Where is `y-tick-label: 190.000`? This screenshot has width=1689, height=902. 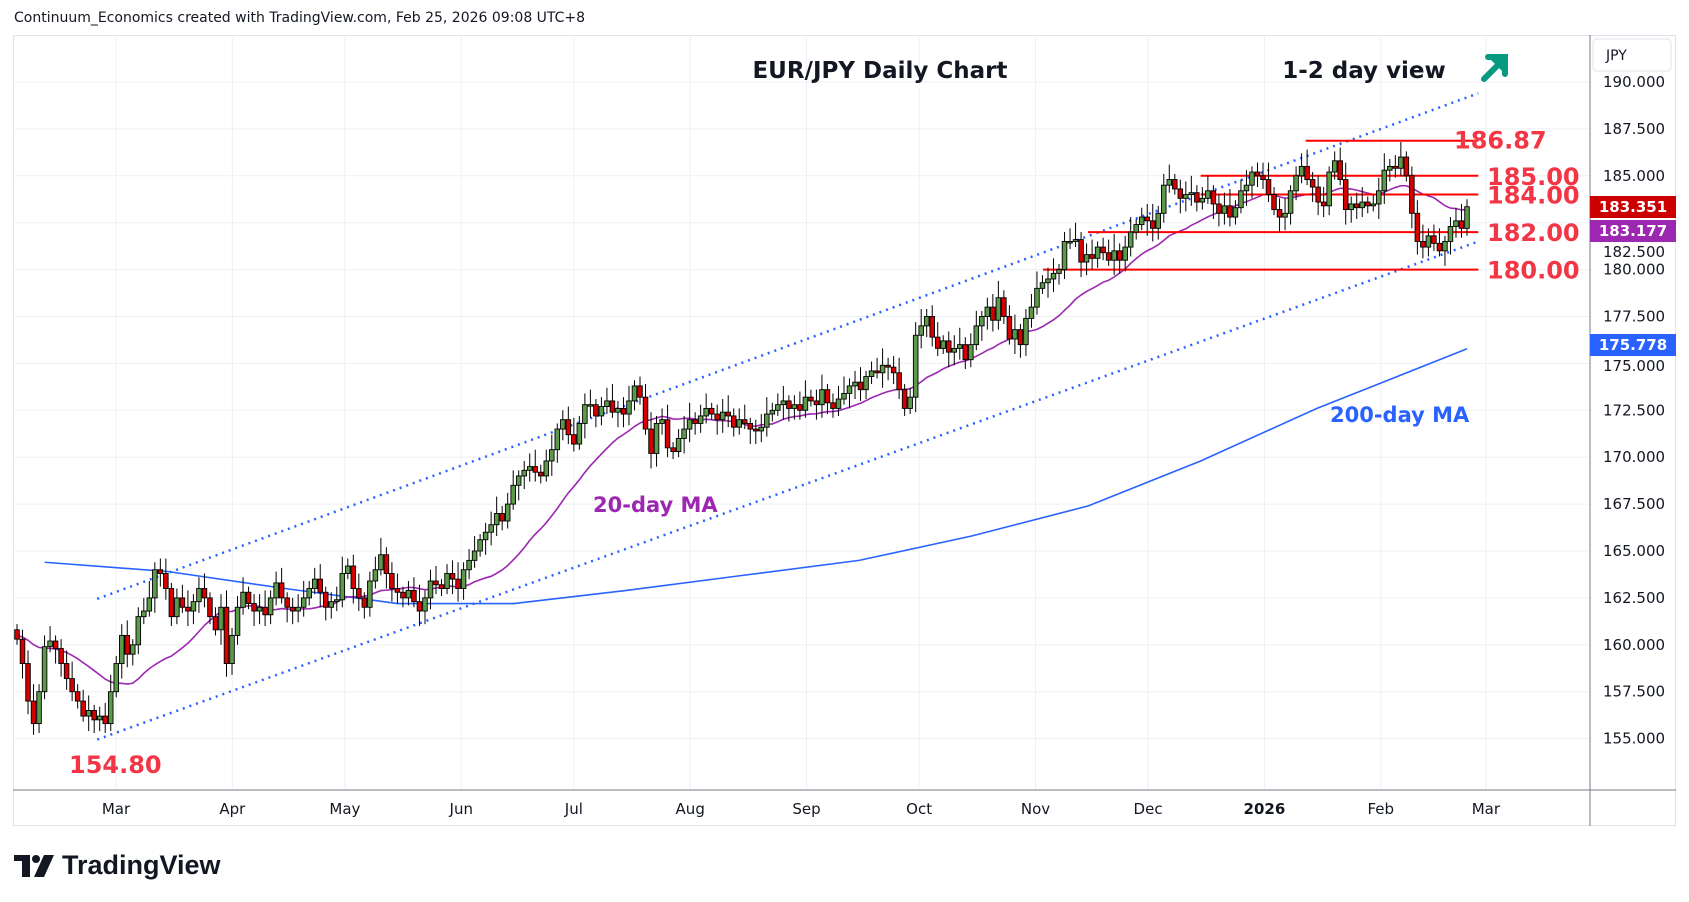 y-tick-label: 190.000 is located at coordinates (1634, 82).